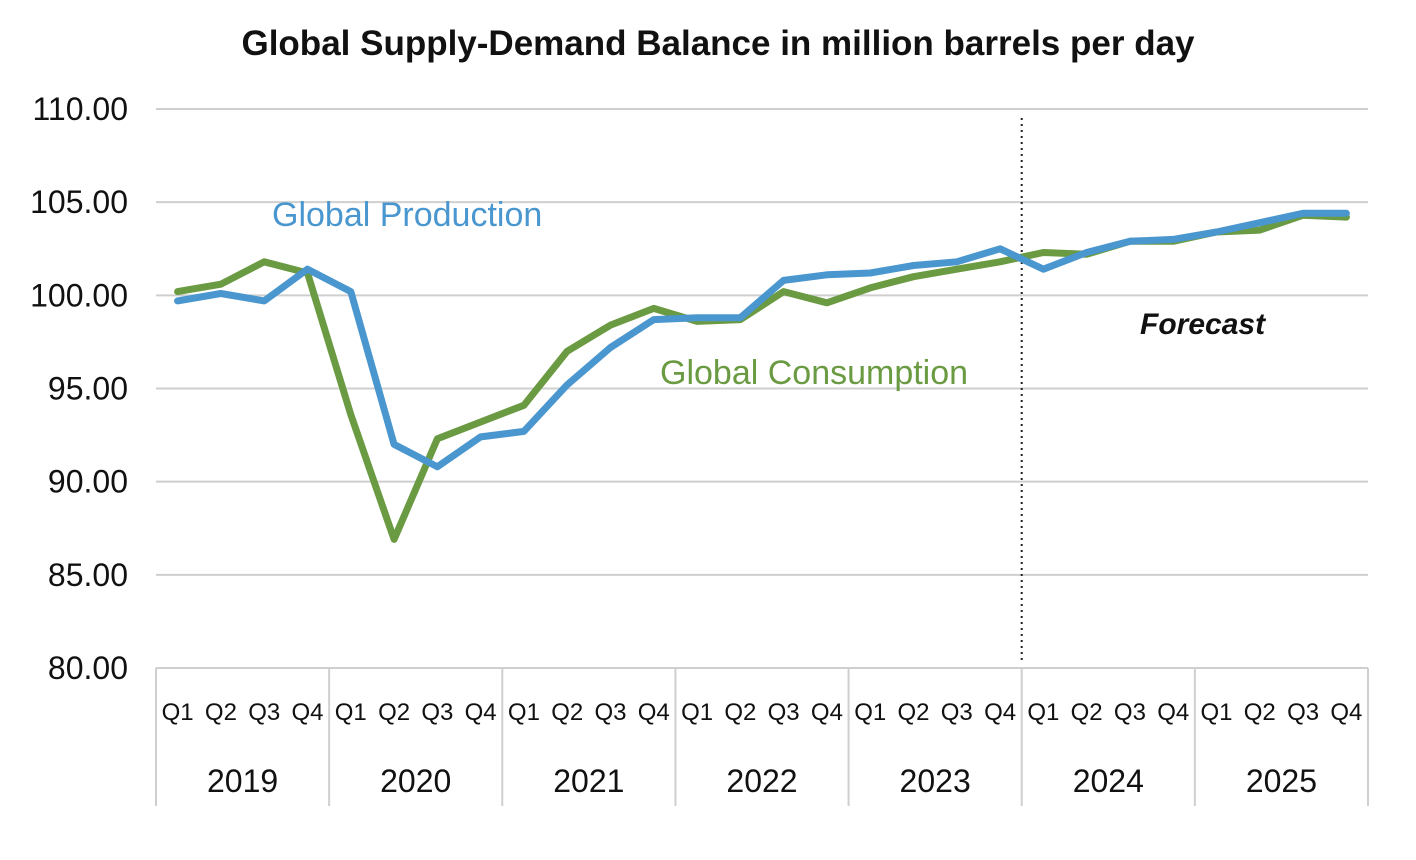 This screenshot has width=1416, height=860. What do you see at coordinates (88, 575) in the screenshot?
I see `y-tick-label: 85.00` at bounding box center [88, 575].